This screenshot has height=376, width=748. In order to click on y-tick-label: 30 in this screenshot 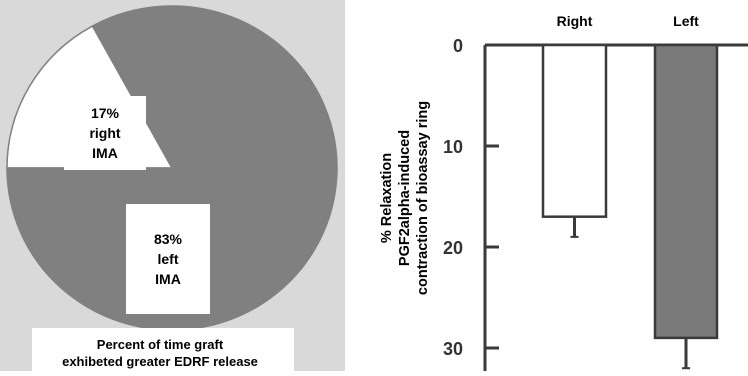, I will do `click(453, 349)`.